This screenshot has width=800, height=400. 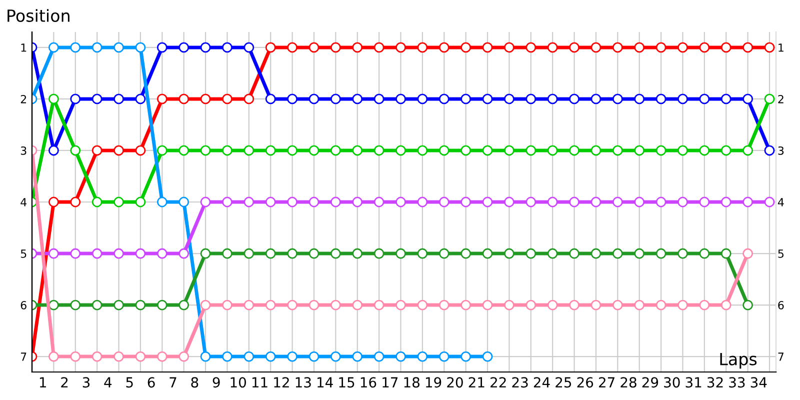 What do you see at coordinates (781, 254) in the screenshot?
I see `y2-tick-label: 5` at bounding box center [781, 254].